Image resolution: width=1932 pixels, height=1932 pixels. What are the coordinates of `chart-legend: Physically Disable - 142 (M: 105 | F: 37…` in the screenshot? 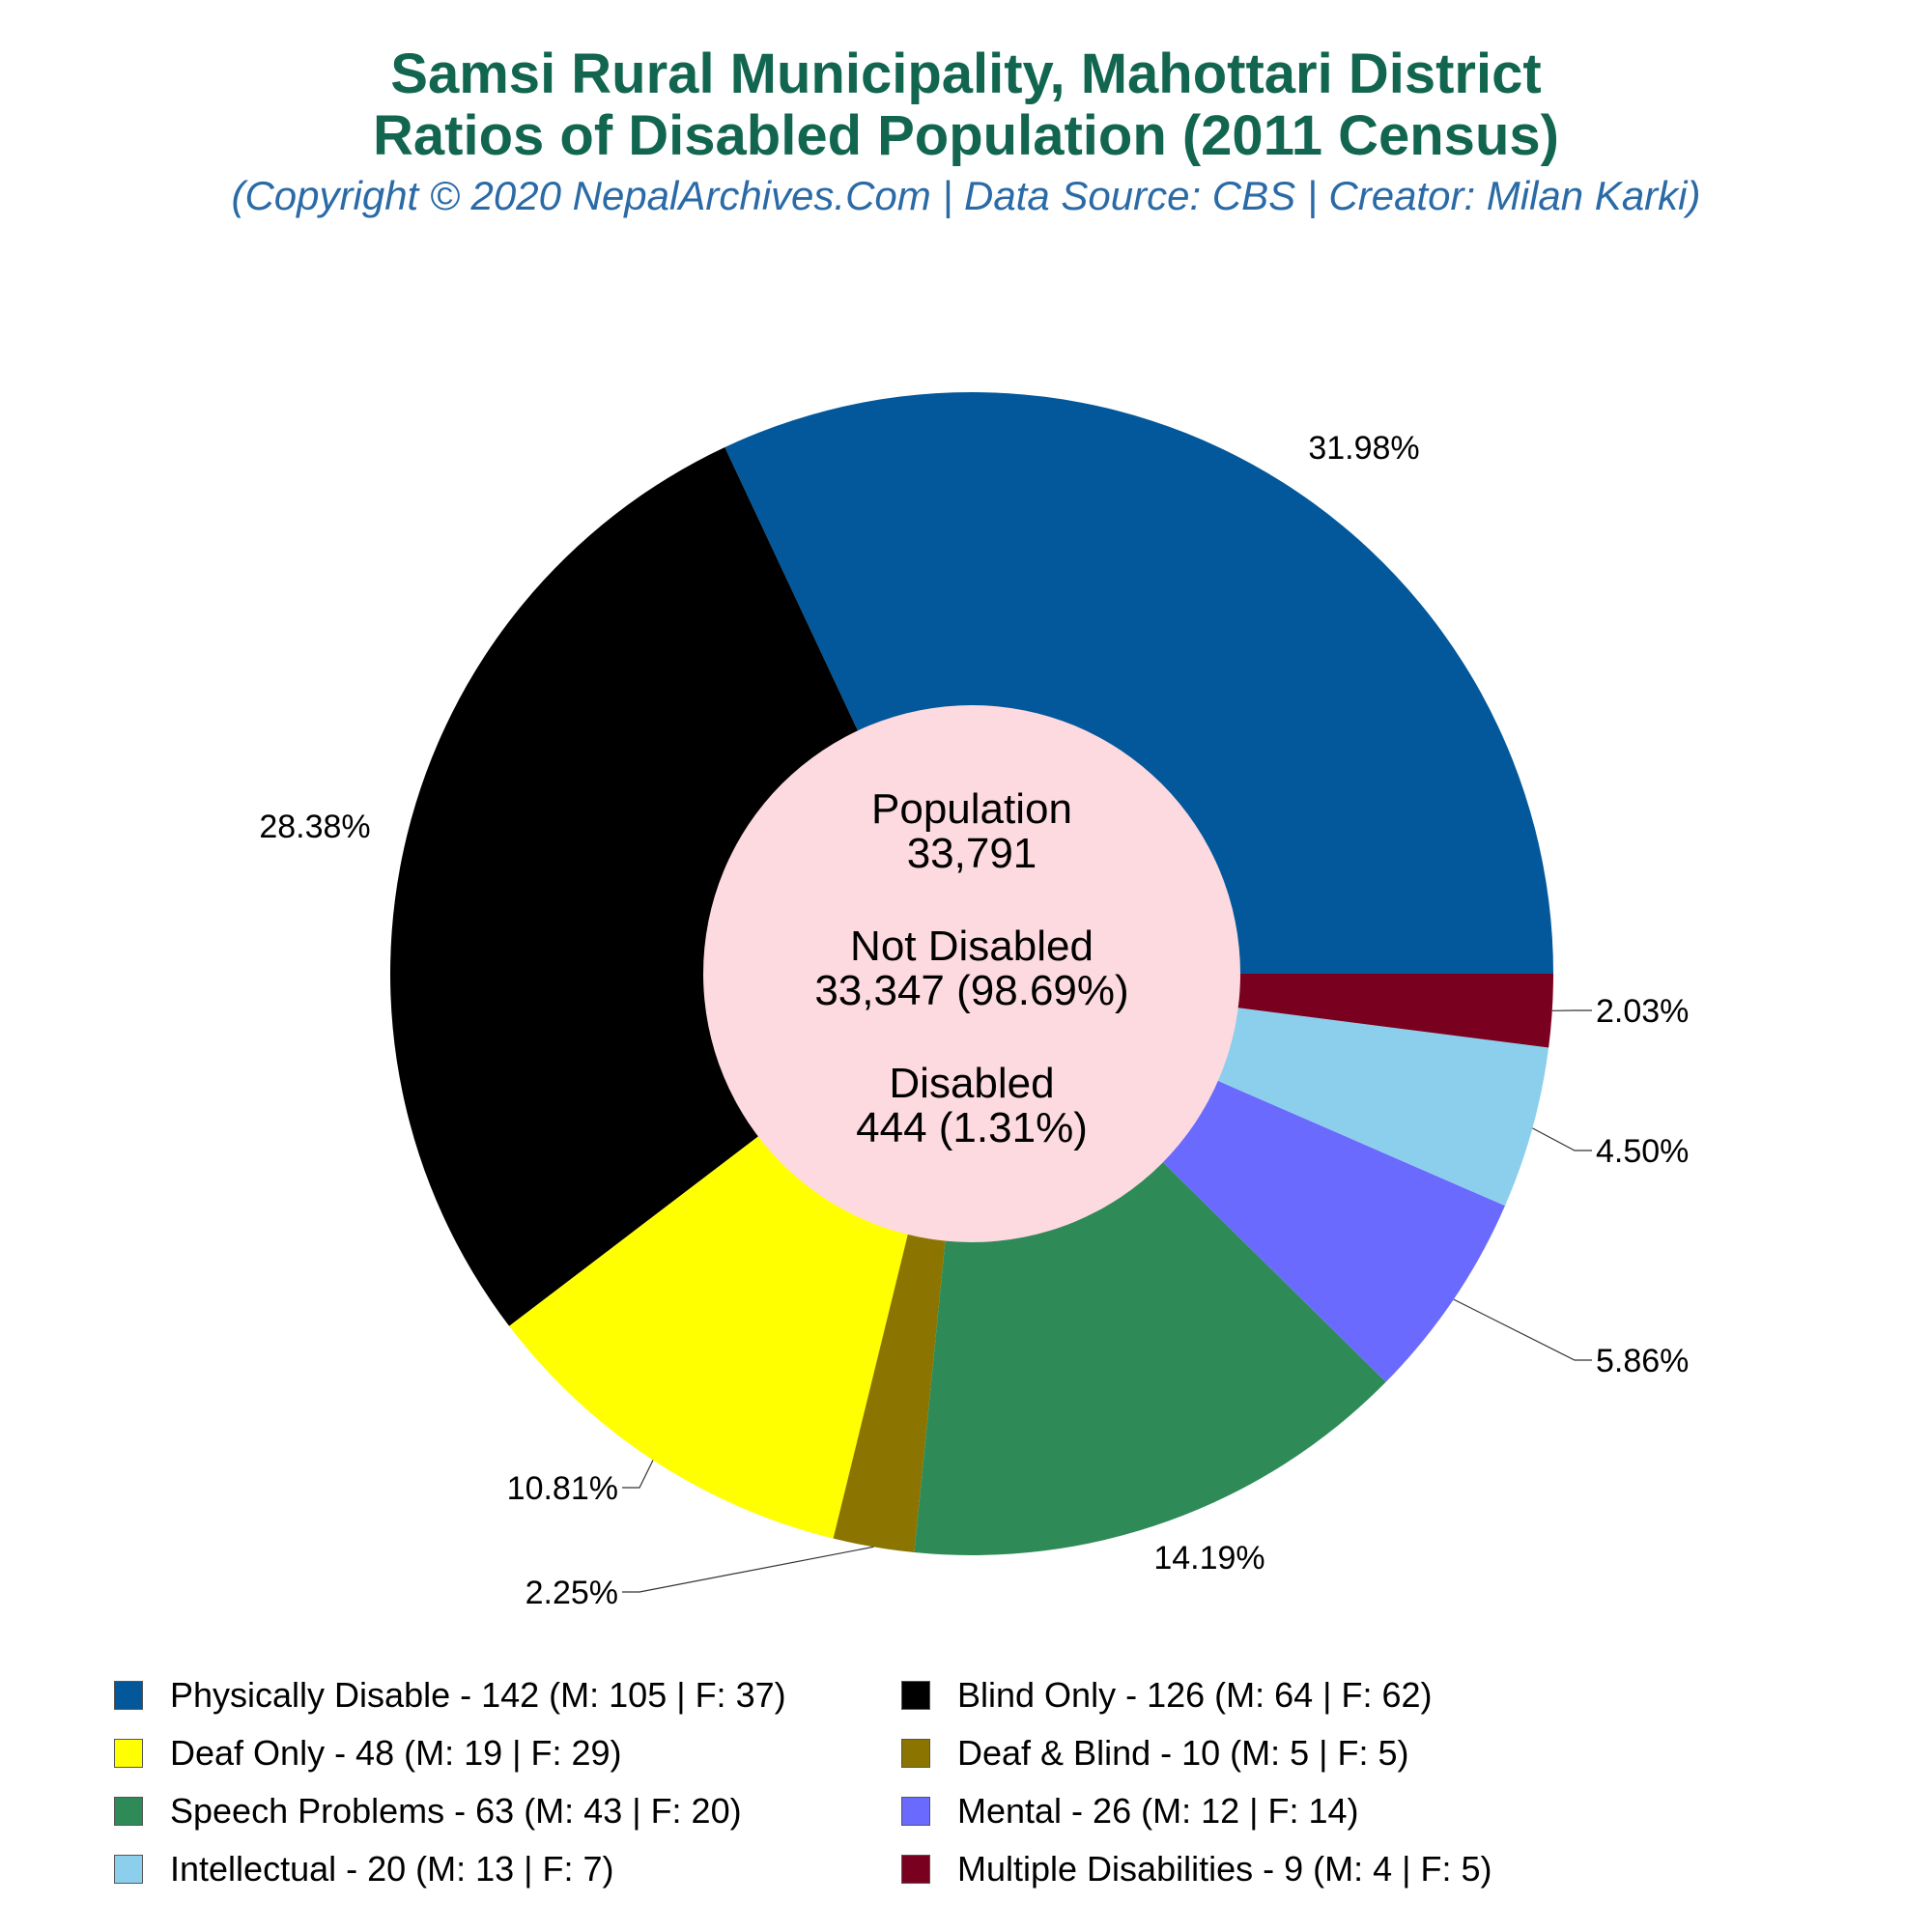 It's located at (983, 1796).